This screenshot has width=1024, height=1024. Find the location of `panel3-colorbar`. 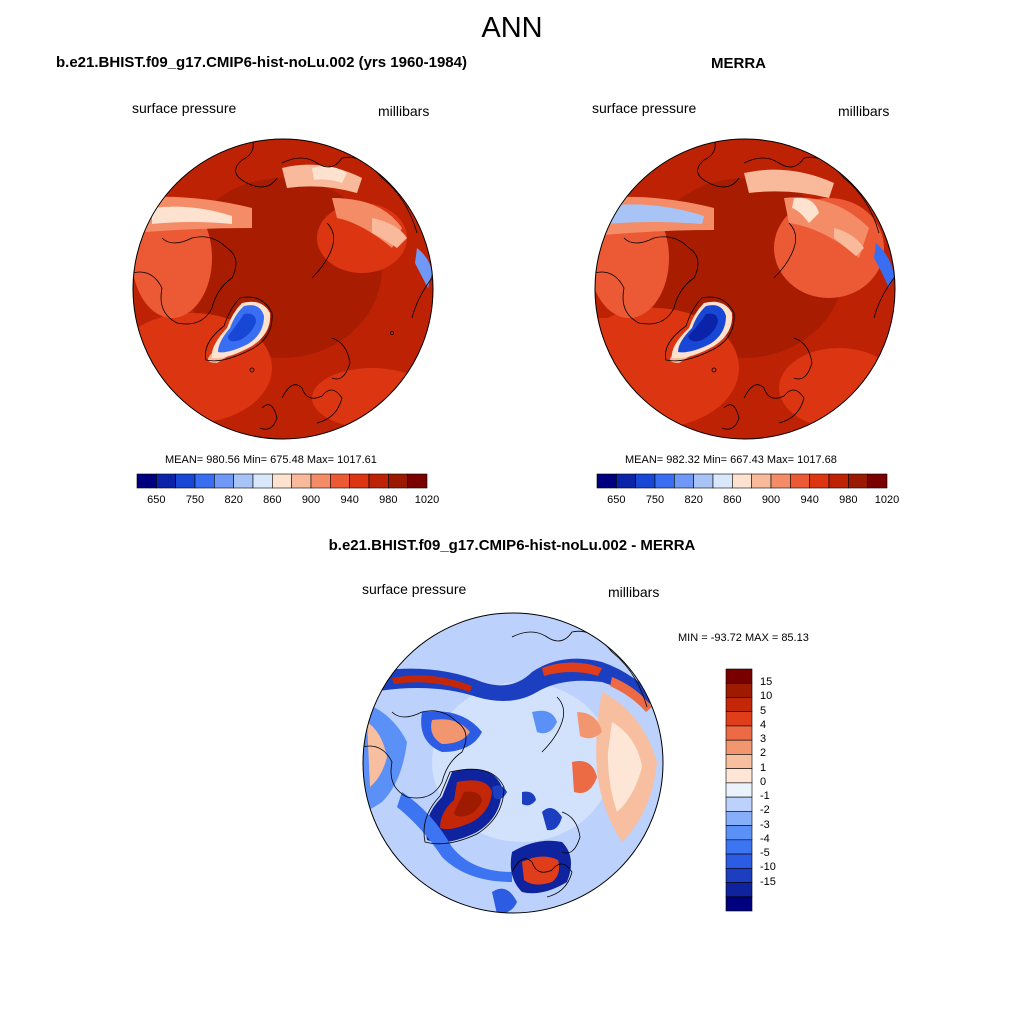

panel3-colorbar is located at coordinates (739, 790).